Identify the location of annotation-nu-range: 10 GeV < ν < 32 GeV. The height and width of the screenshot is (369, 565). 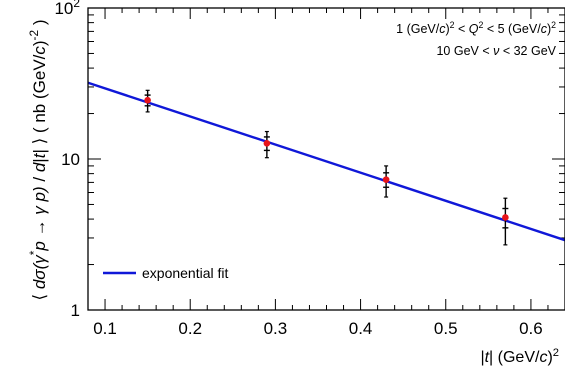
(496, 51).